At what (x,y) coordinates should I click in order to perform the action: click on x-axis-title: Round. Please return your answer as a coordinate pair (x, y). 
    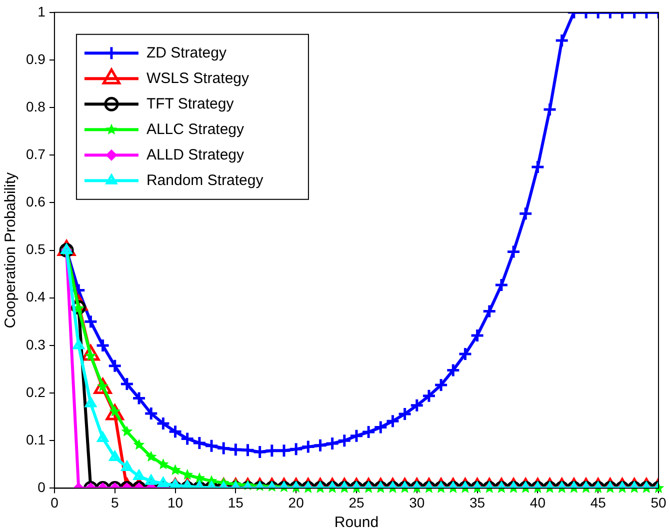
    Looking at the image, I should click on (356, 523).